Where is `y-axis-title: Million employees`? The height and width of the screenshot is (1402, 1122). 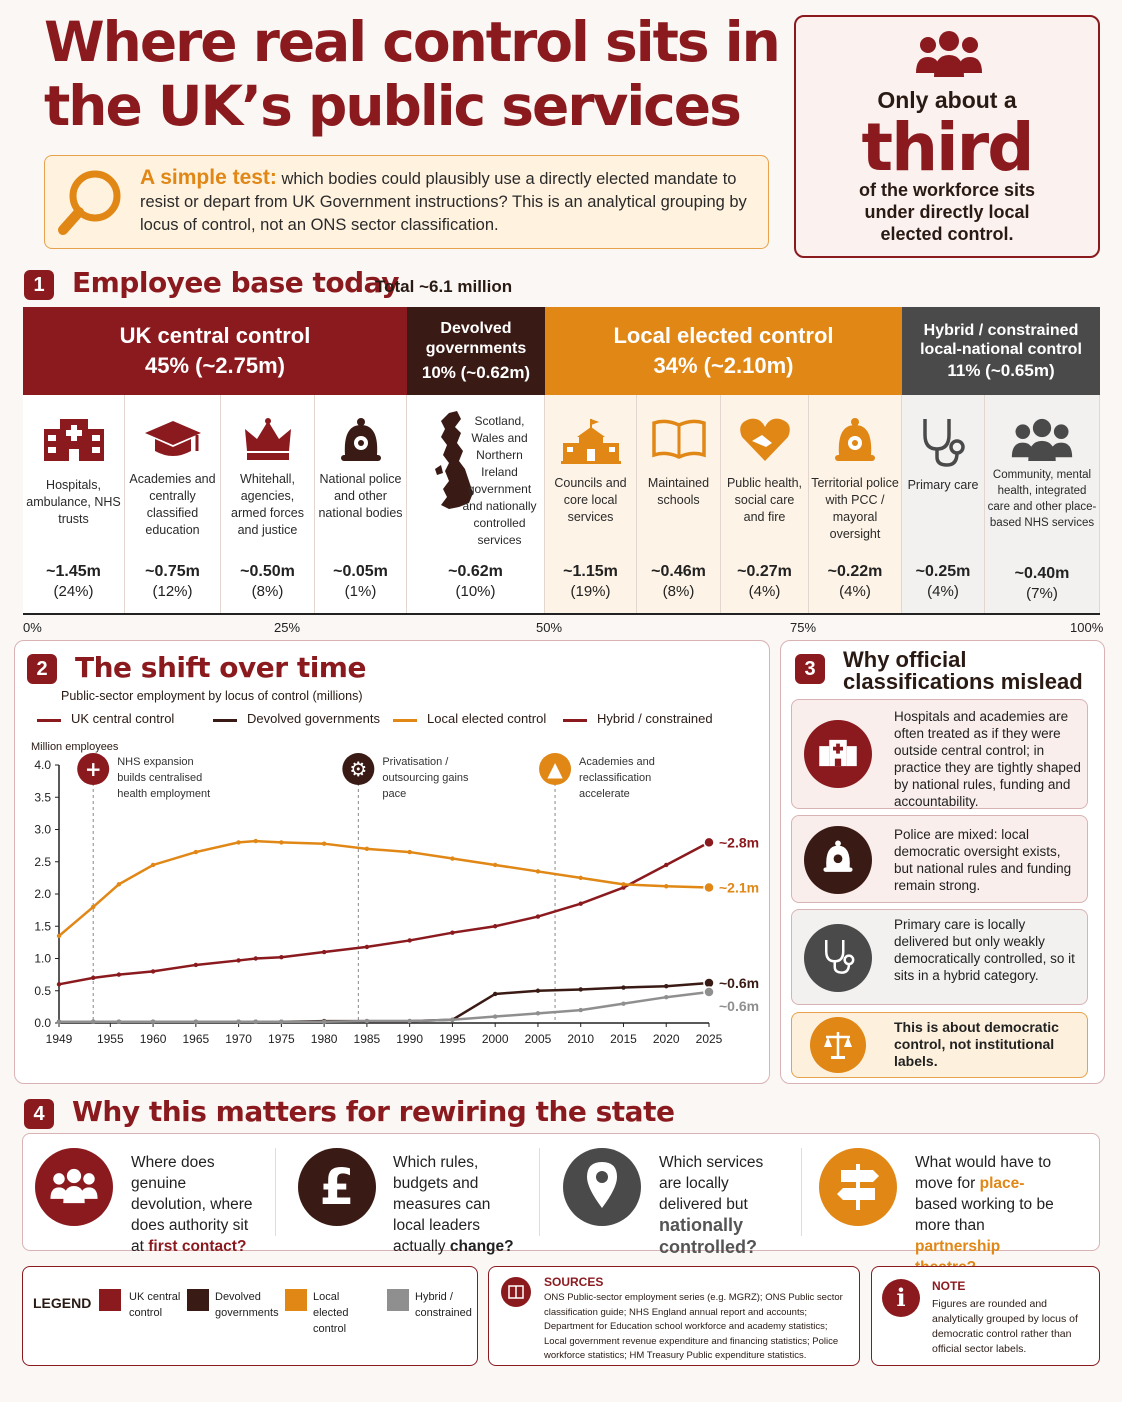 y-axis-title: Million employees is located at coordinates (75, 747).